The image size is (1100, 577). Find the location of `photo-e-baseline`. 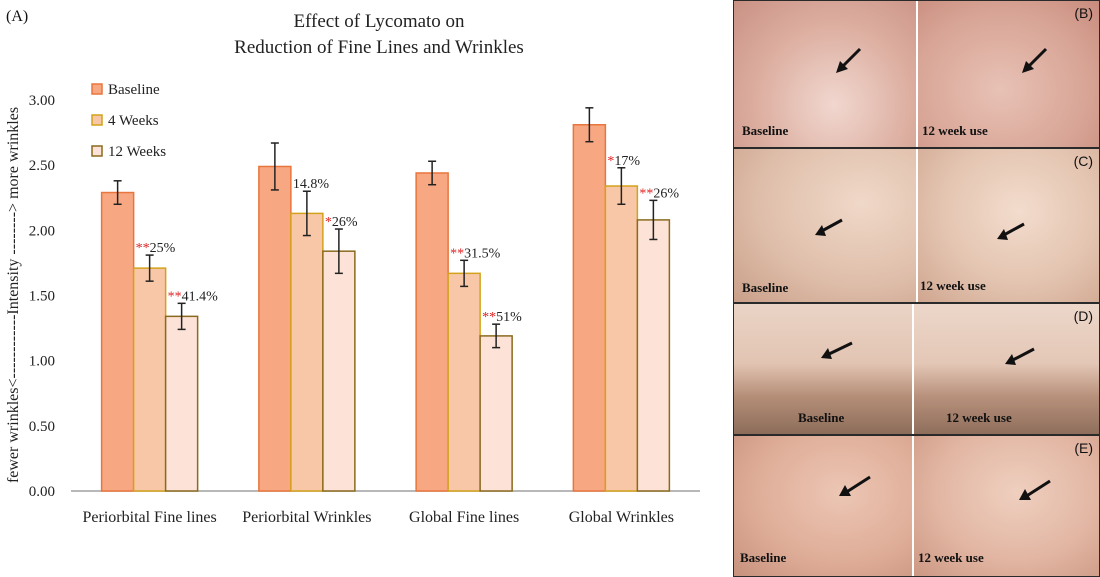

photo-e-baseline is located at coordinates (824, 506).